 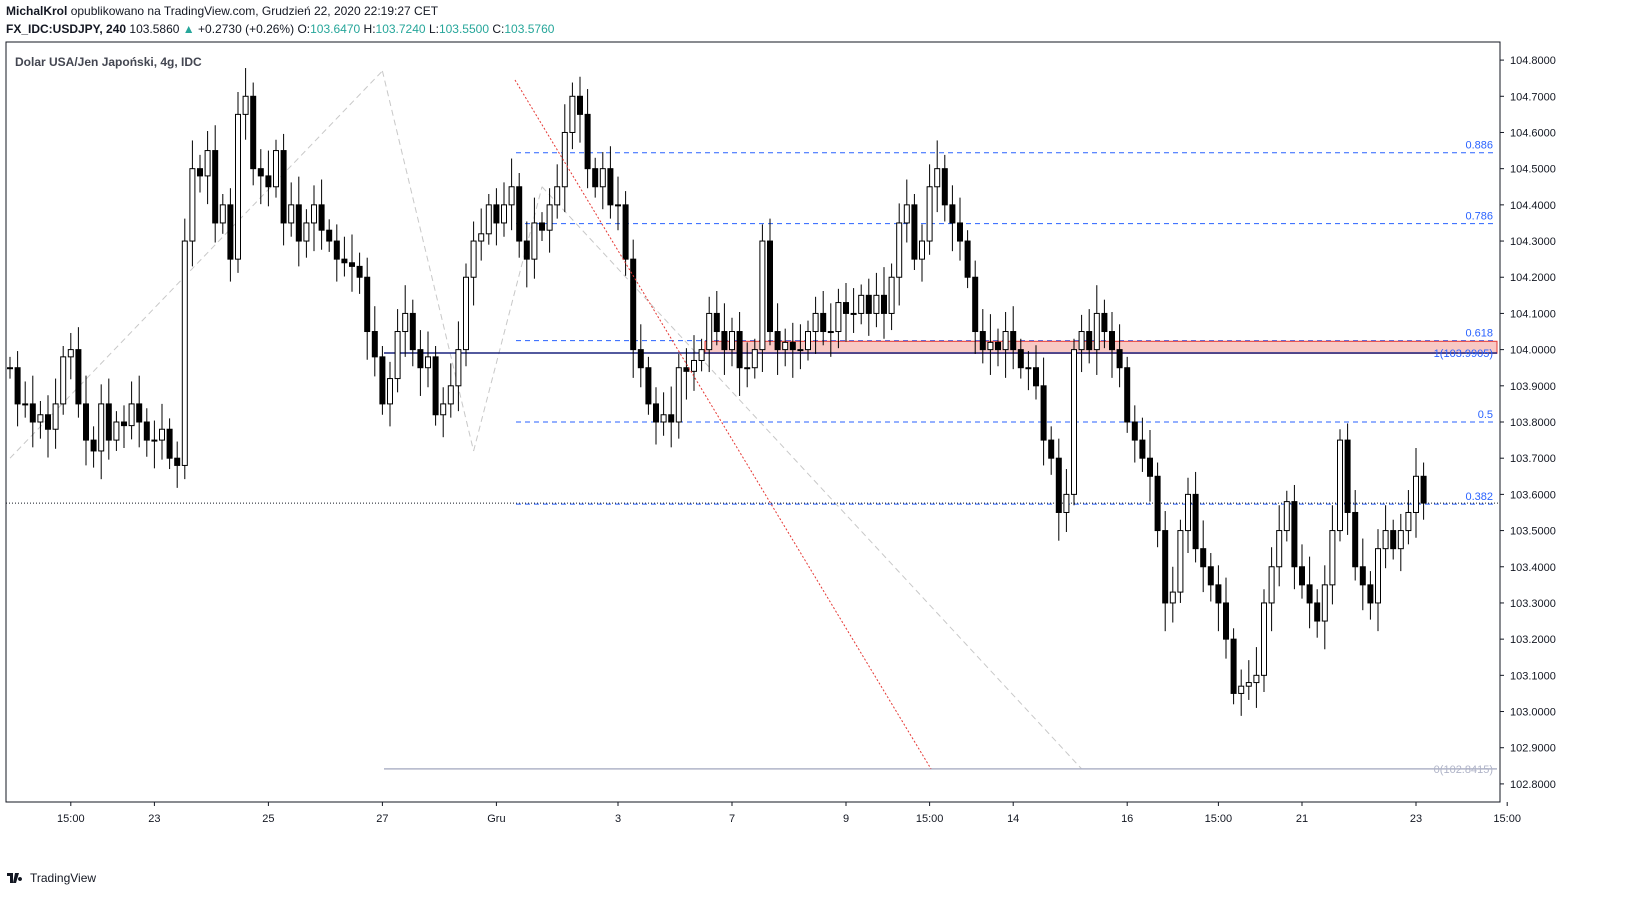 I want to click on time-axis: 15:00 23 25 27 Gru 3 7 9 15:00 14 16 15:00 21 23 15:00, so click(x=789, y=813).